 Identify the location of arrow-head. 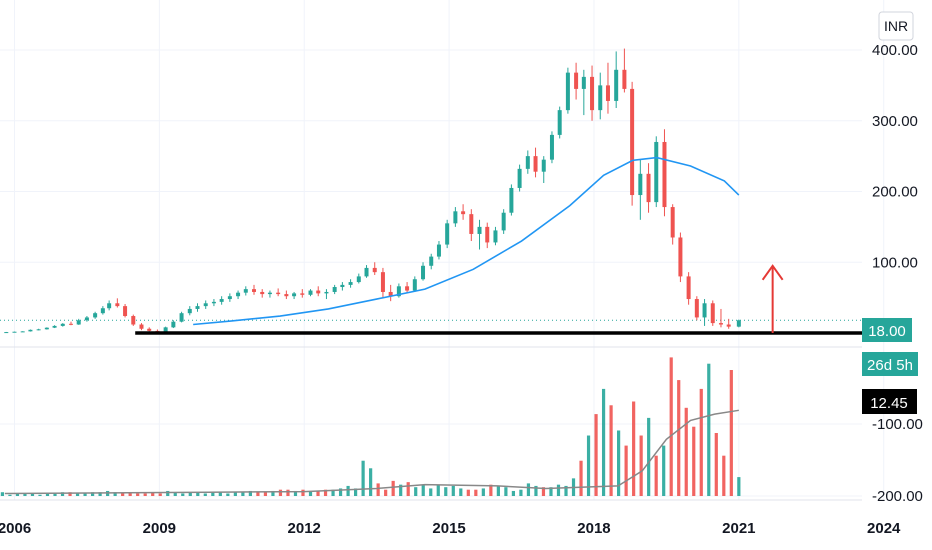
(772, 272).